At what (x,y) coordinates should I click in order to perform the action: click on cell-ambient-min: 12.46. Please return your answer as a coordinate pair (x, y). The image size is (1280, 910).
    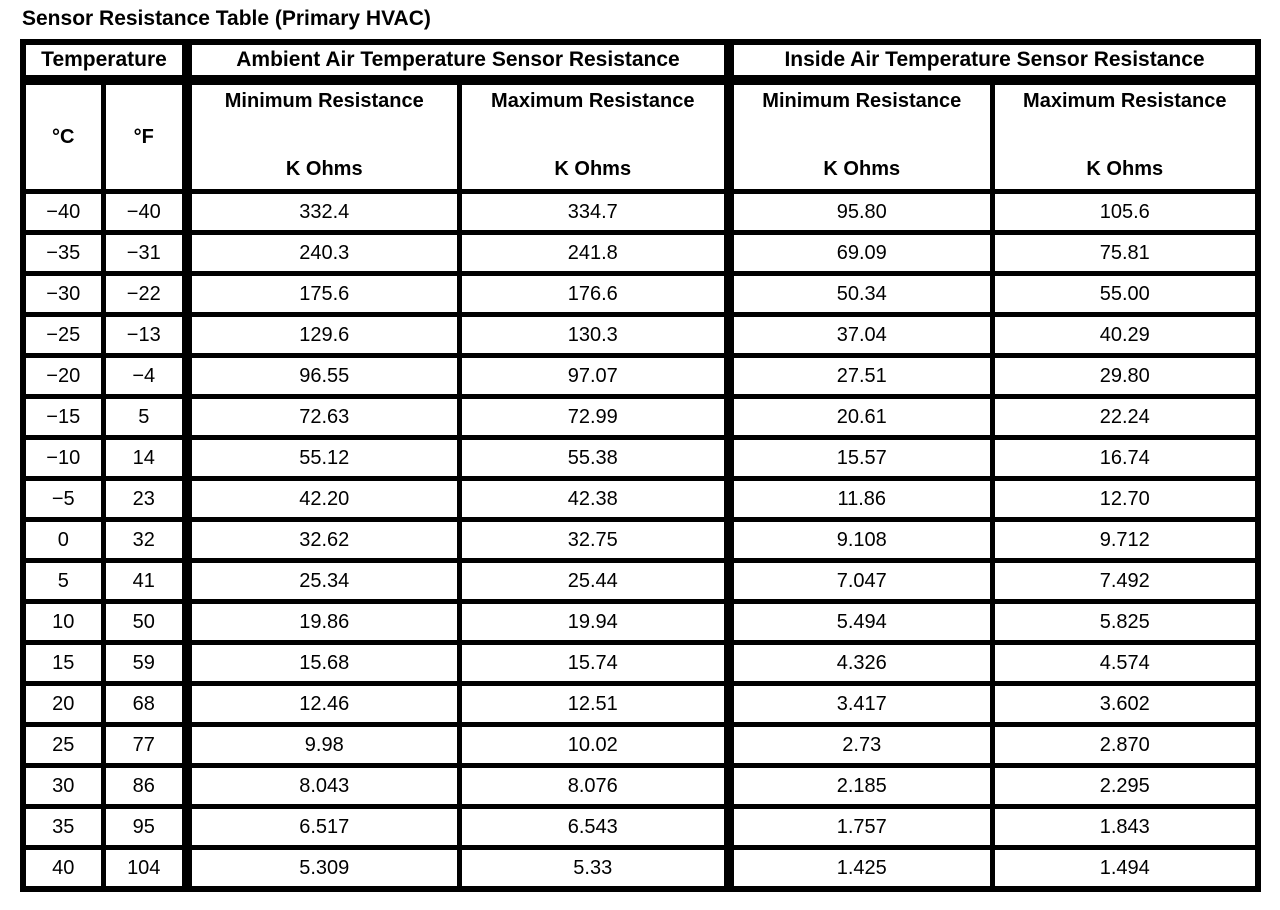
    Looking at the image, I should click on (322, 704).